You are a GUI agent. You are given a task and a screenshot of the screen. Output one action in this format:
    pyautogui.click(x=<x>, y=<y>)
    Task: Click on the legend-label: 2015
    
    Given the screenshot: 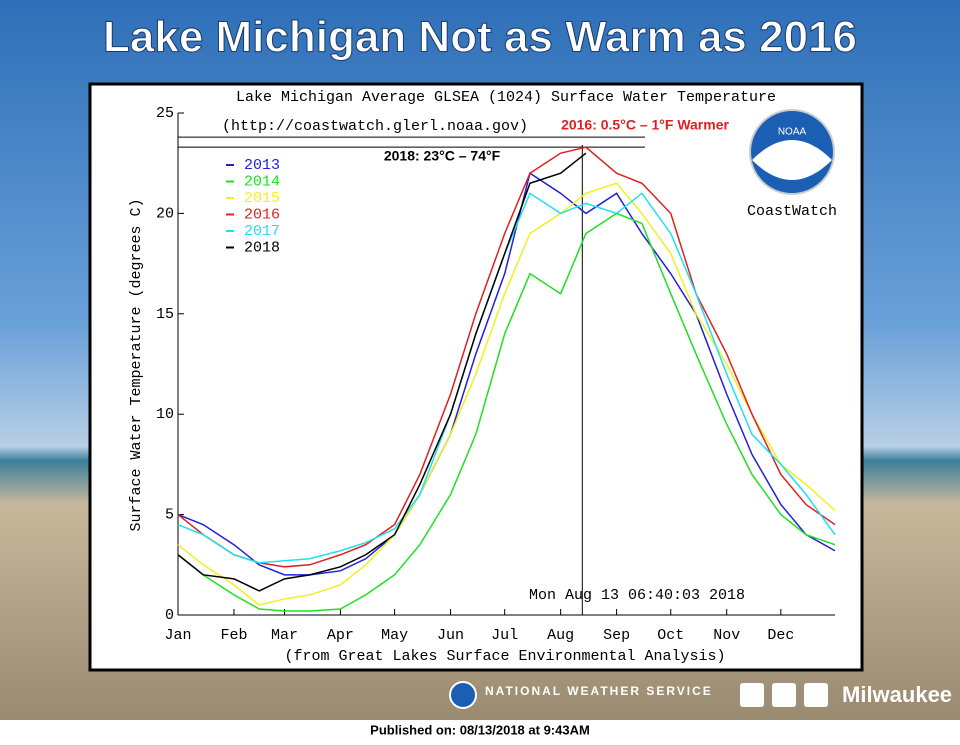 What is the action you would take?
    pyautogui.click(x=262, y=198)
    